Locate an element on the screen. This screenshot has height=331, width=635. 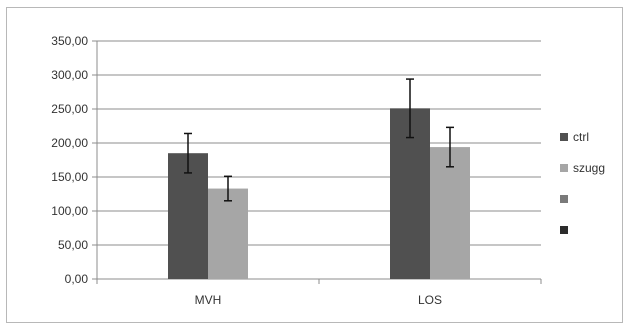
y-tick-label: 300,00 is located at coordinates (69, 75).